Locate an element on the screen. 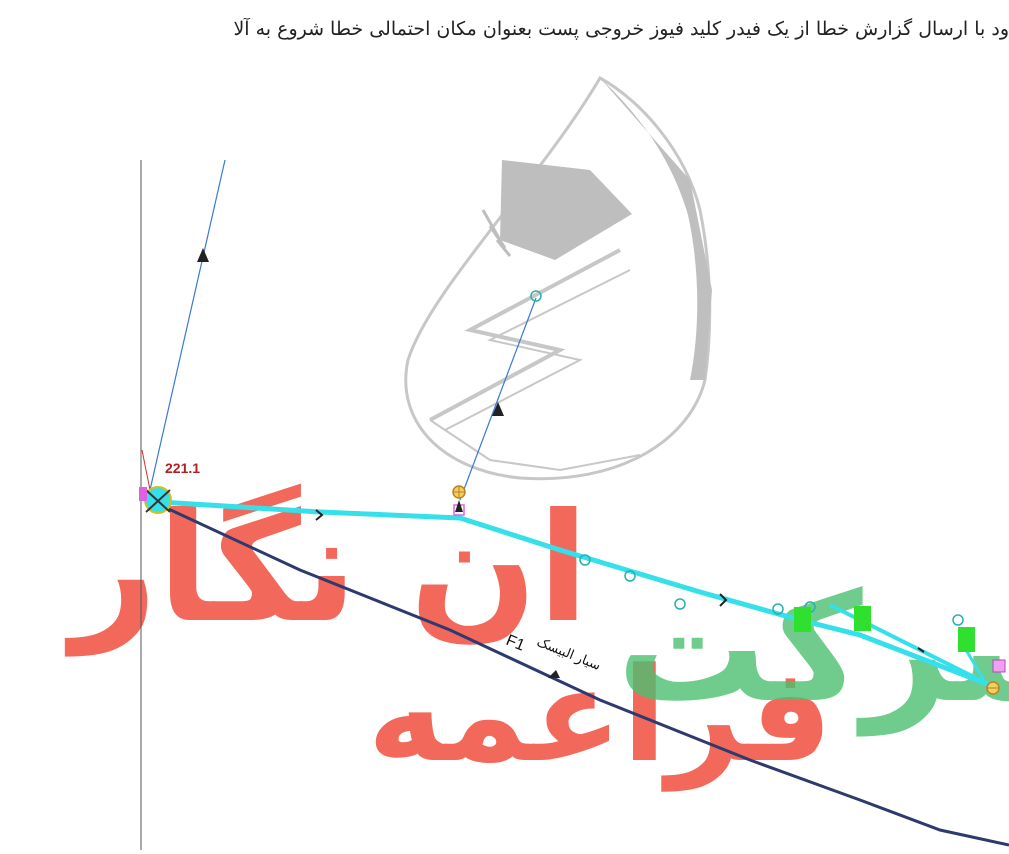  feeder-arrow-icon is located at coordinates (554, 674).